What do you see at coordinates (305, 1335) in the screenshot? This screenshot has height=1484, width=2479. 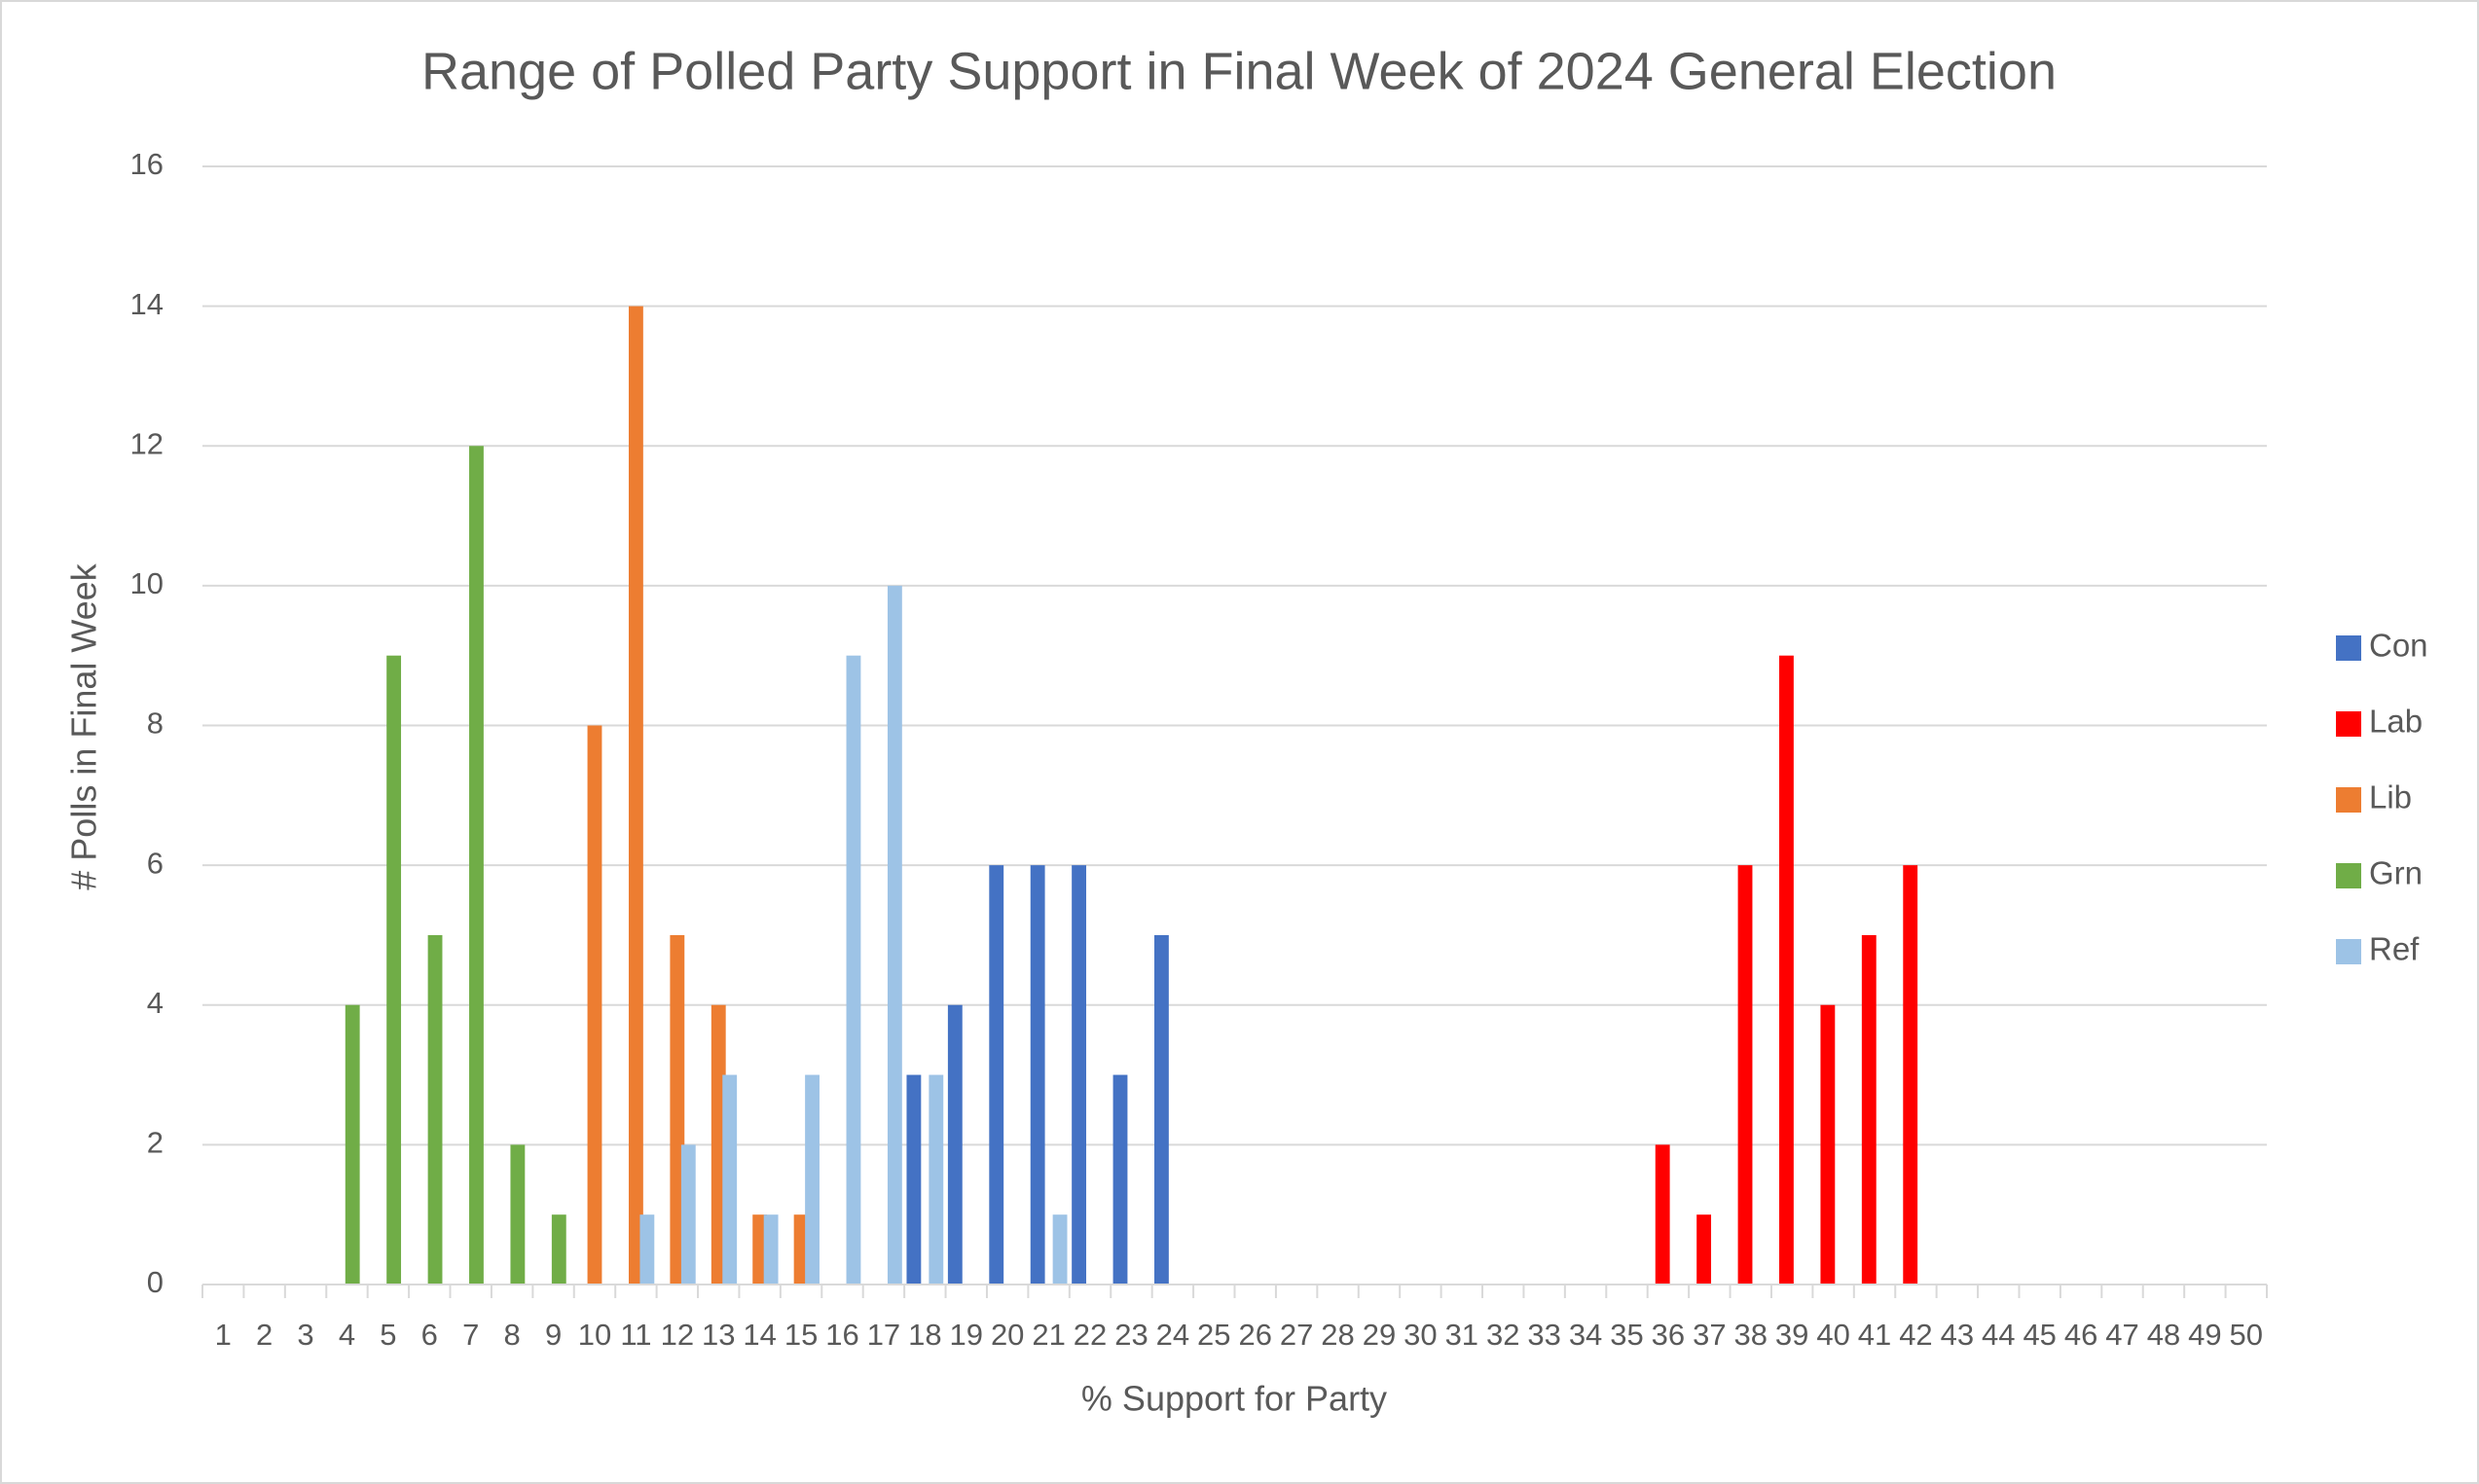 I see `x-tick-label: 3` at bounding box center [305, 1335].